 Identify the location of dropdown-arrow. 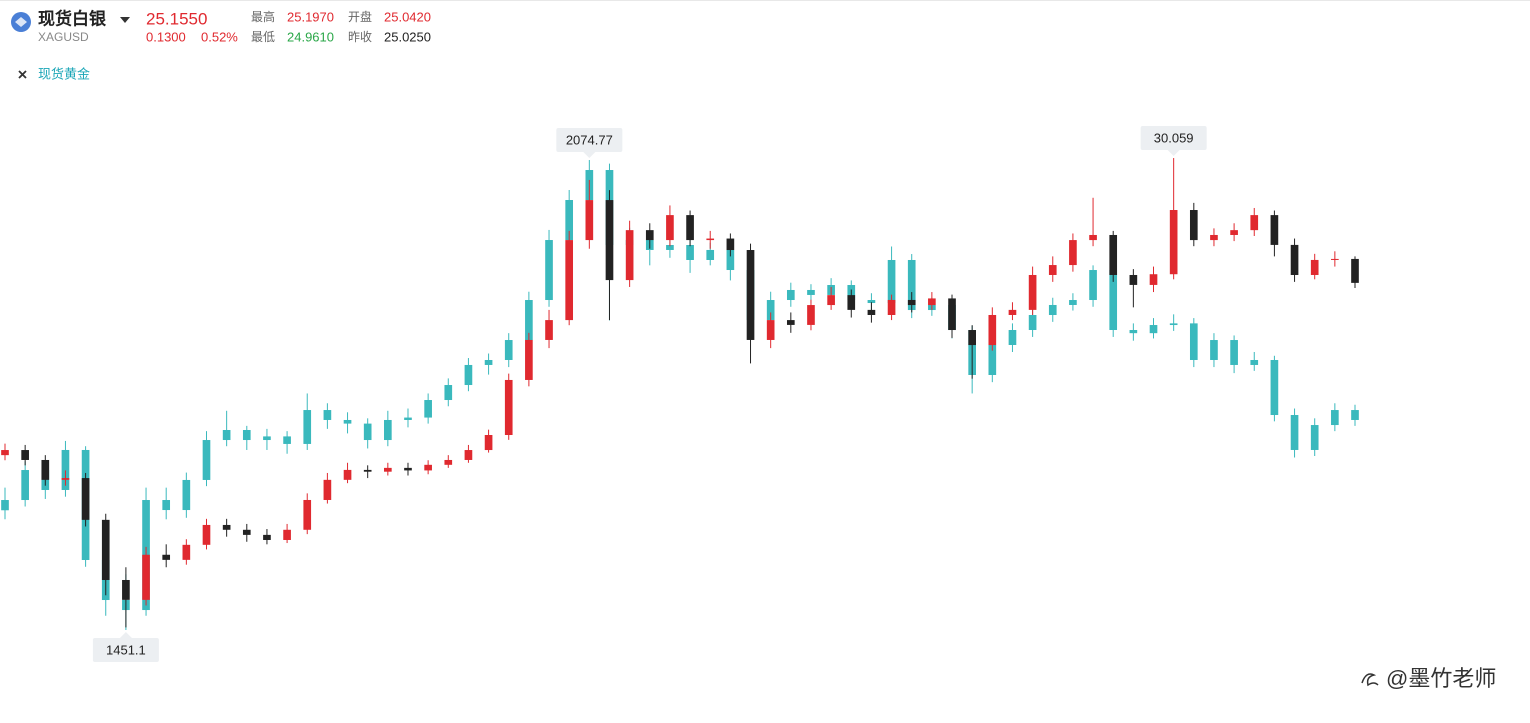
(125, 20).